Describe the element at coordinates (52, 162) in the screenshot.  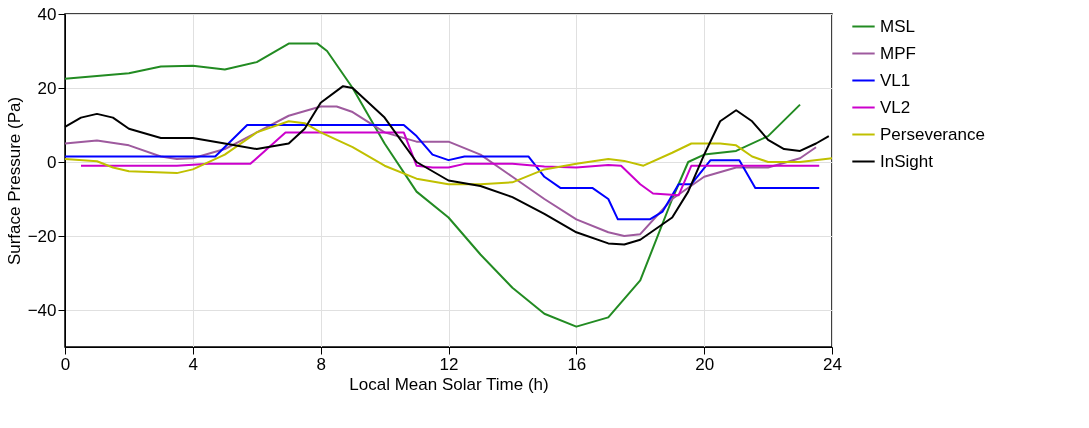
I see `y-tick-label: 0` at that location.